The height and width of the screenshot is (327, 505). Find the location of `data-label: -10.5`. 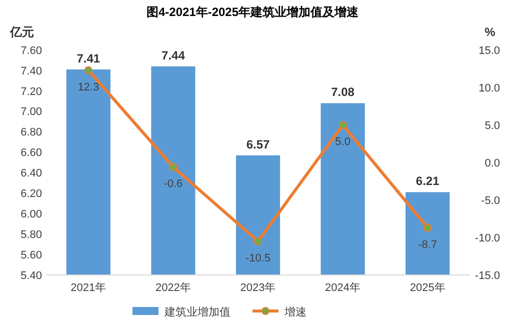

data-label: -10.5 is located at coordinates (258, 258).